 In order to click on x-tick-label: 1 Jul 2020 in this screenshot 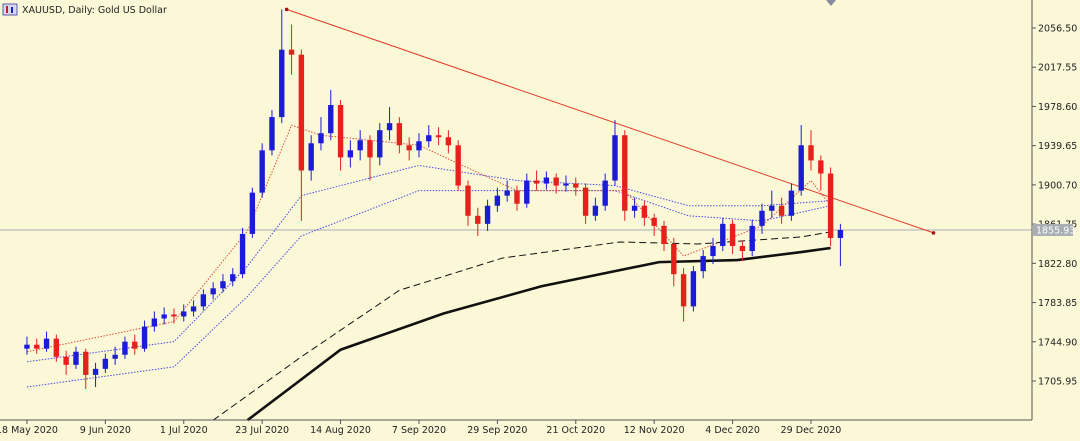, I will do `click(184, 430)`.